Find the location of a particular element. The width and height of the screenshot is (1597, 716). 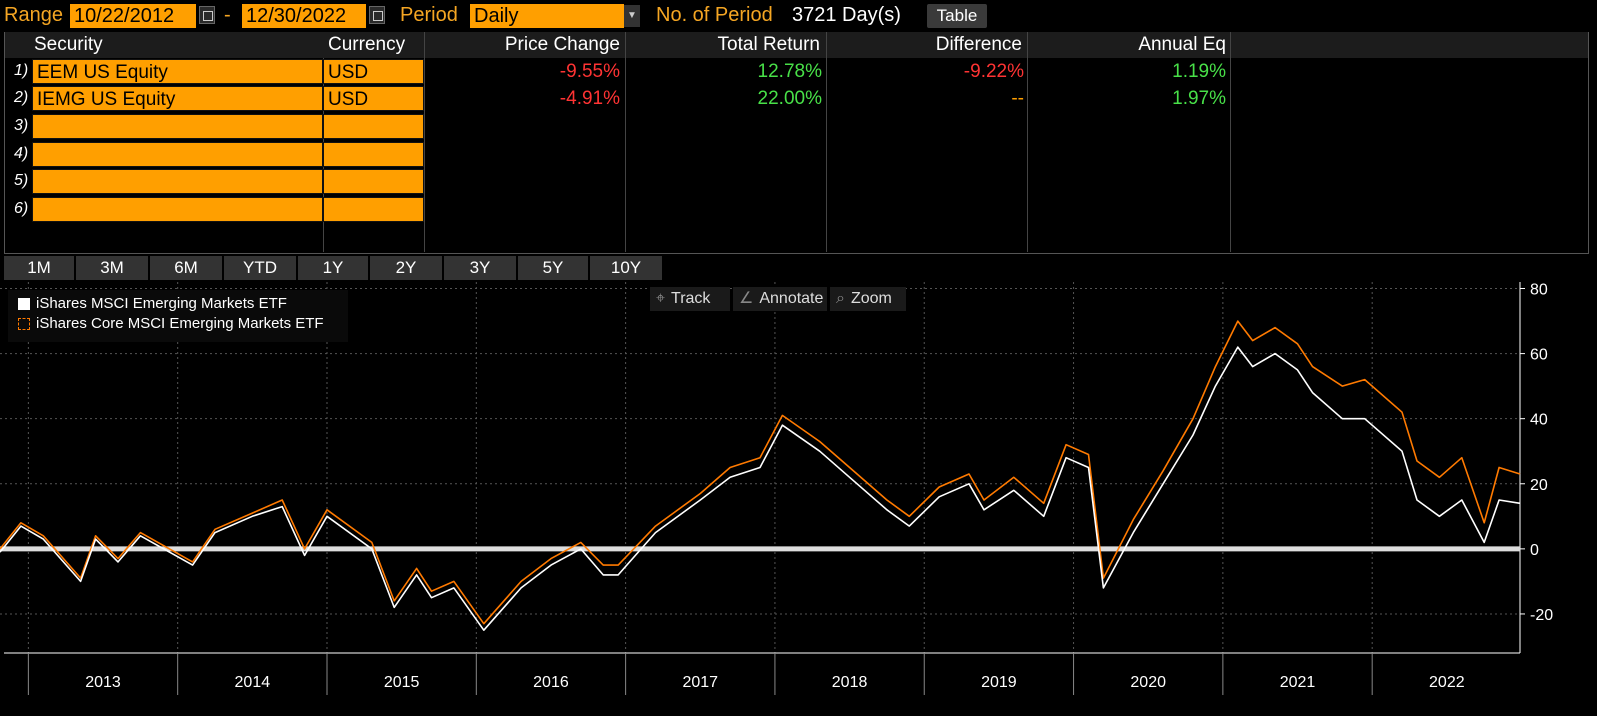

range-end-calendar-icon is located at coordinates (377, 15).